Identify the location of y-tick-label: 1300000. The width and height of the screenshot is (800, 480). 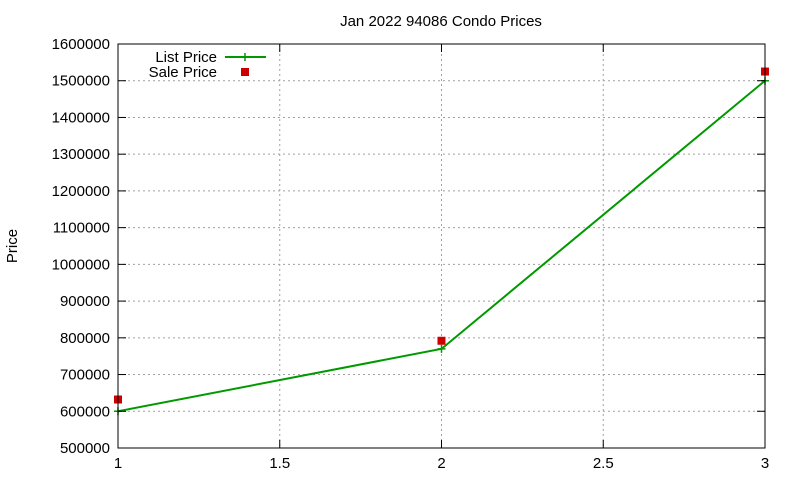
(81, 154).